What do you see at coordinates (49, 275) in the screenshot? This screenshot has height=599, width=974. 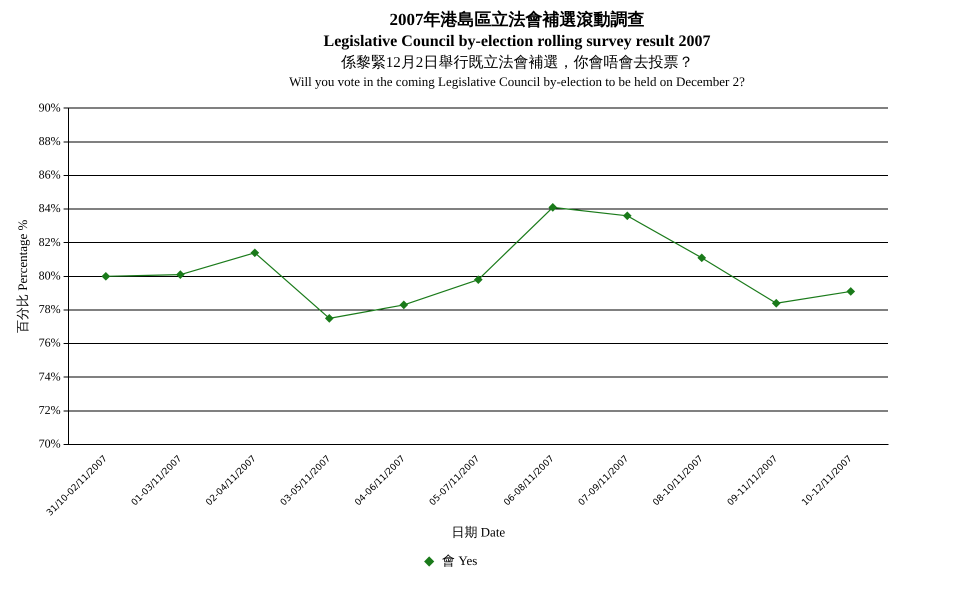 I see `y-tick-label: 80%` at bounding box center [49, 275].